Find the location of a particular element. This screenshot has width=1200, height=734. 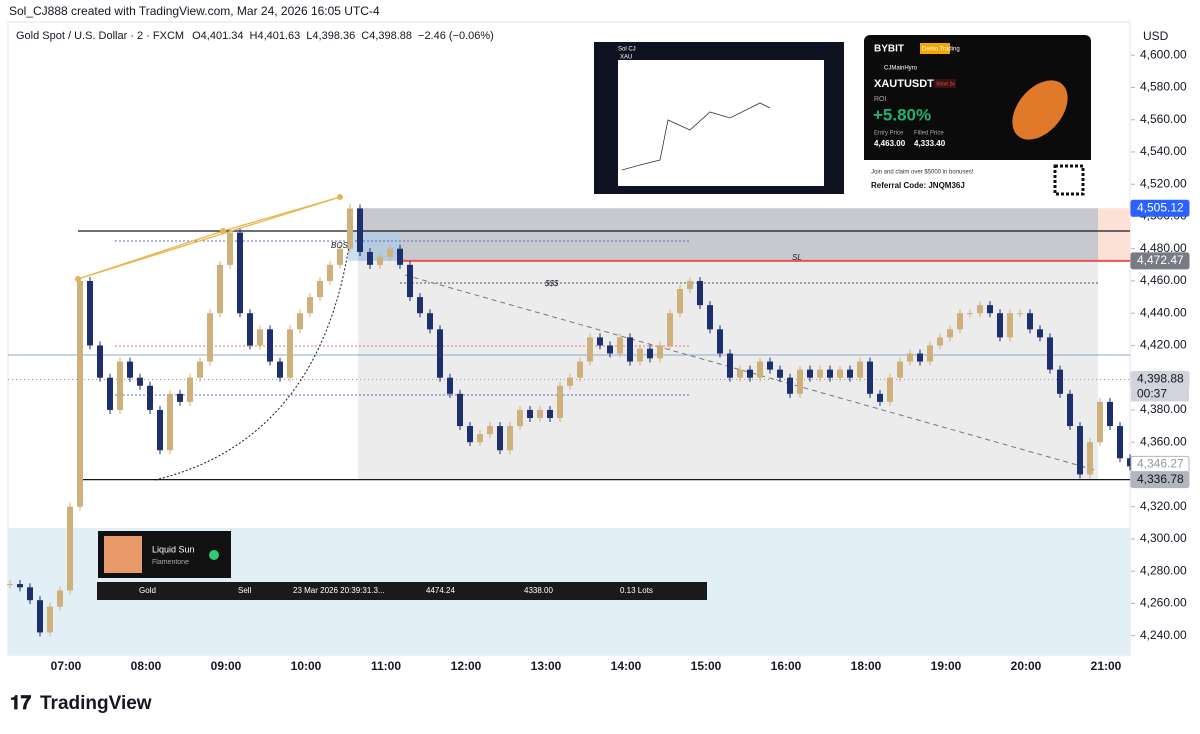

countdown-label: 00:37 is located at coordinates (1152, 394).